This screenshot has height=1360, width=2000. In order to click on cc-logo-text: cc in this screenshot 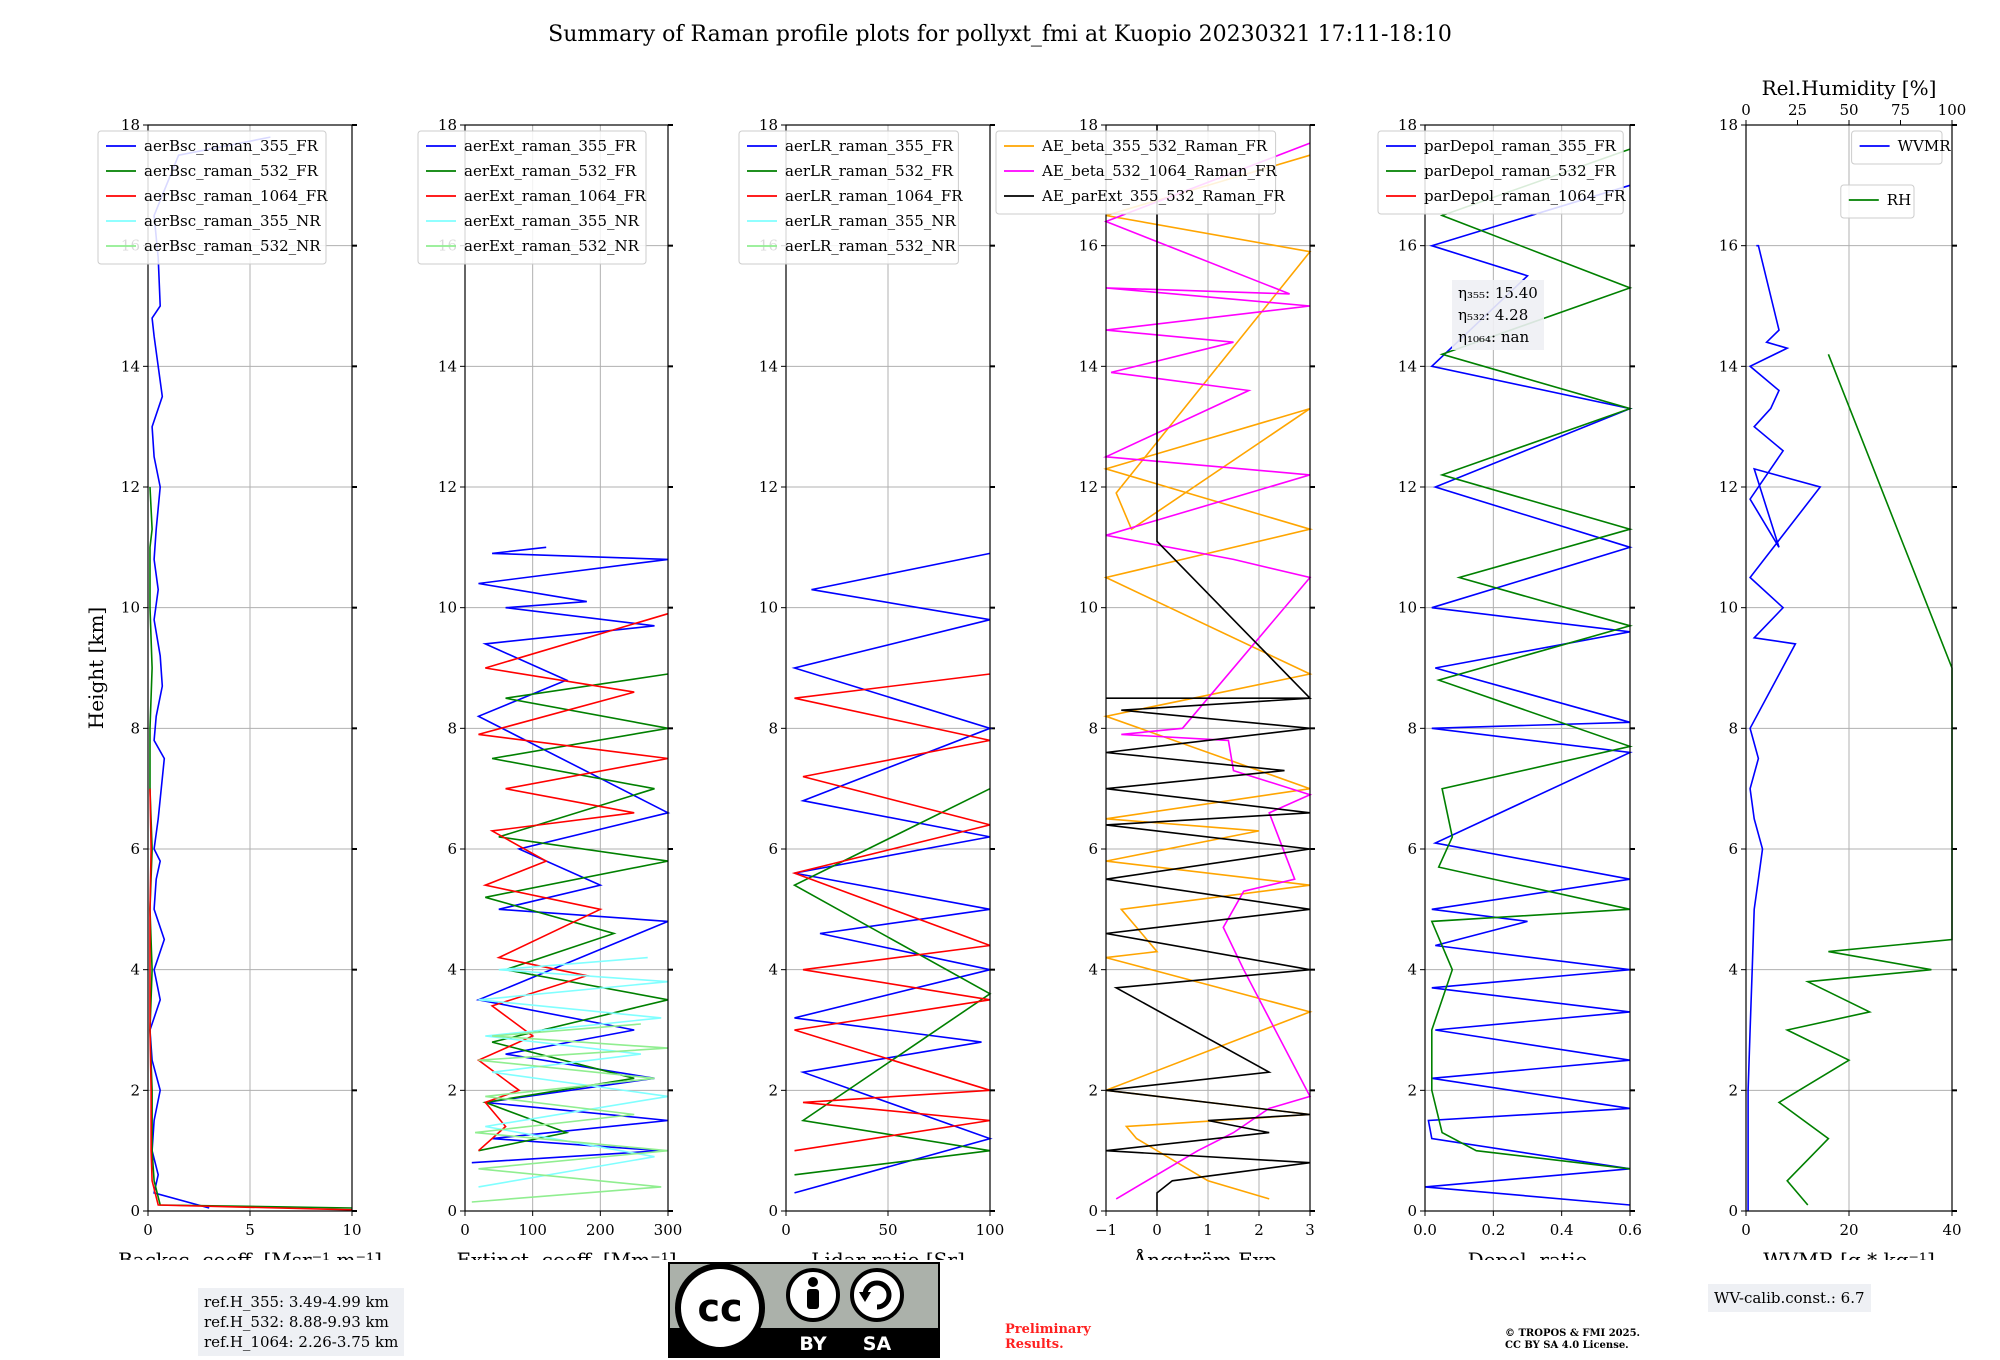, I will do `click(719, 1308)`.